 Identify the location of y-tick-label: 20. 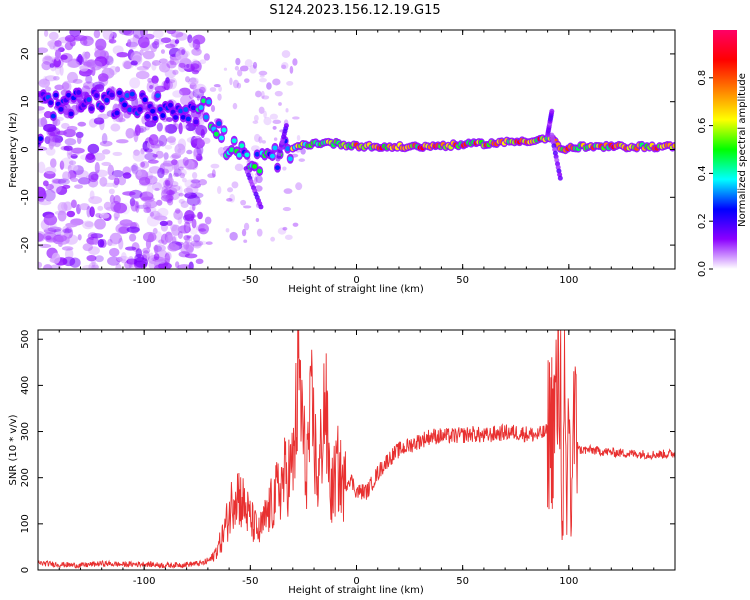
(25, 54).